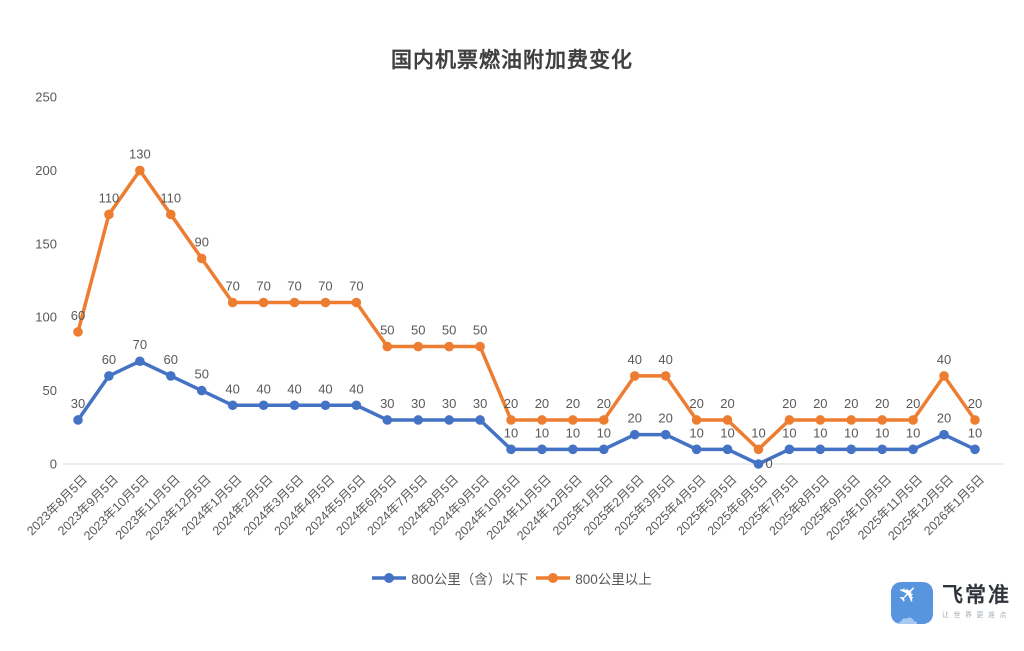 Image resolution: width=1024 pixels, height=651 pixels. I want to click on data-label: 0, so click(768, 463).